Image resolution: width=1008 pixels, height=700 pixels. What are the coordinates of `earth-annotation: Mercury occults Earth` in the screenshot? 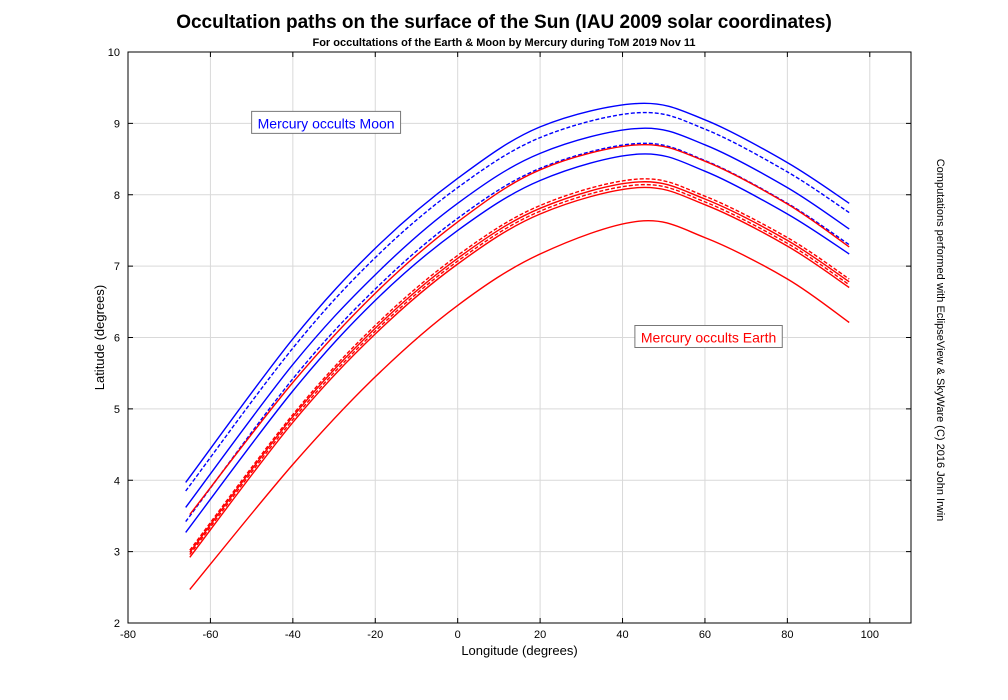 It's located at (708, 336).